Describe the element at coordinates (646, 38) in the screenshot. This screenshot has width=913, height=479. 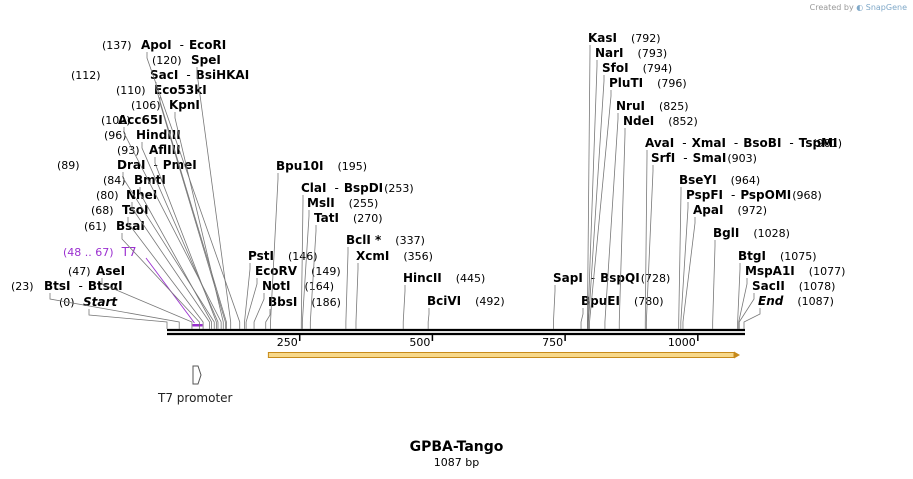
I see `site-position: (792)` at that location.